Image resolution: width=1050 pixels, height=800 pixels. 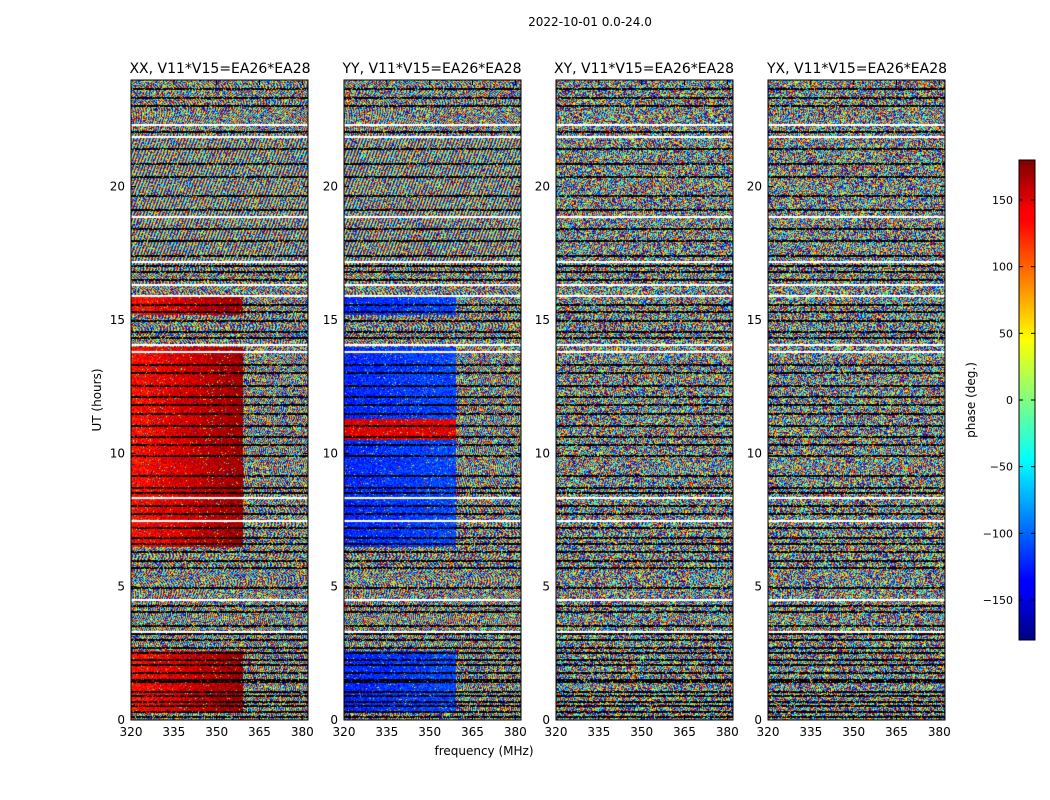 What do you see at coordinates (727, 732) in the screenshot?
I see `x-tick-label-2-380: 380` at bounding box center [727, 732].